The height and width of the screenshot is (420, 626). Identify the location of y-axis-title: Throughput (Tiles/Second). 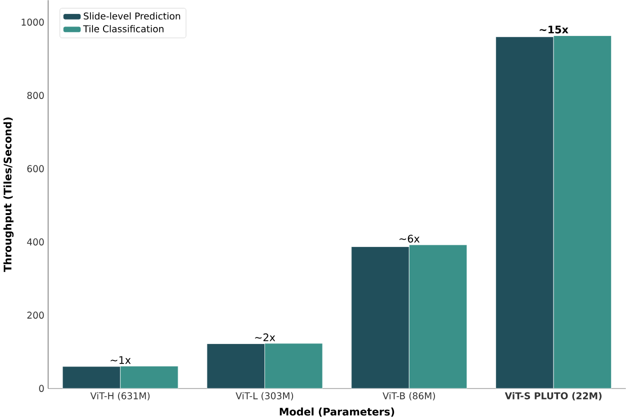
(8, 194).